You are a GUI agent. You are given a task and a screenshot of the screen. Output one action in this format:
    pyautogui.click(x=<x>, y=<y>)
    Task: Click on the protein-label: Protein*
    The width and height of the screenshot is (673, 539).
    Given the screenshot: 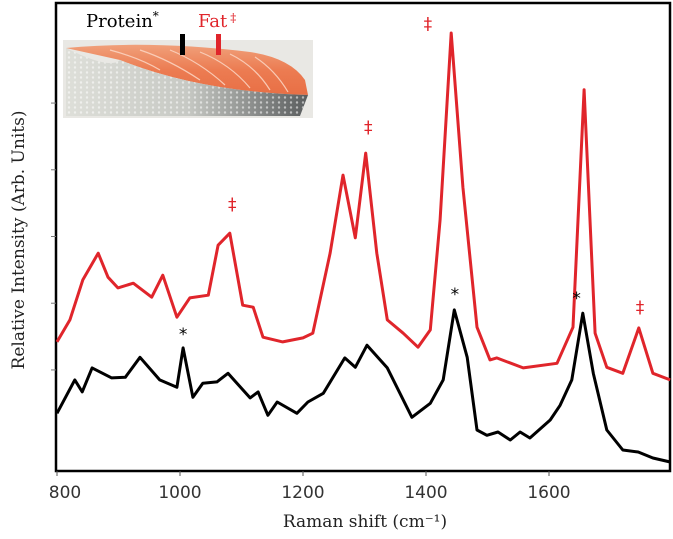 What is the action you would take?
    pyautogui.click(x=122, y=20)
    